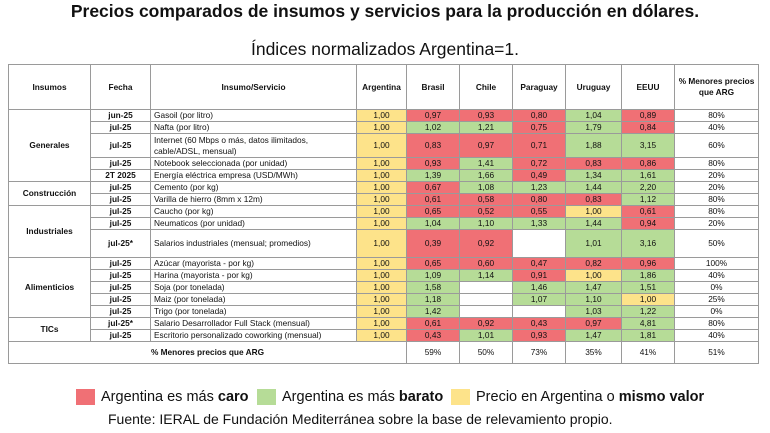 The image size is (770, 433). What do you see at coordinates (433, 352) in the screenshot?
I see `totals-brasil: 59%` at bounding box center [433, 352].